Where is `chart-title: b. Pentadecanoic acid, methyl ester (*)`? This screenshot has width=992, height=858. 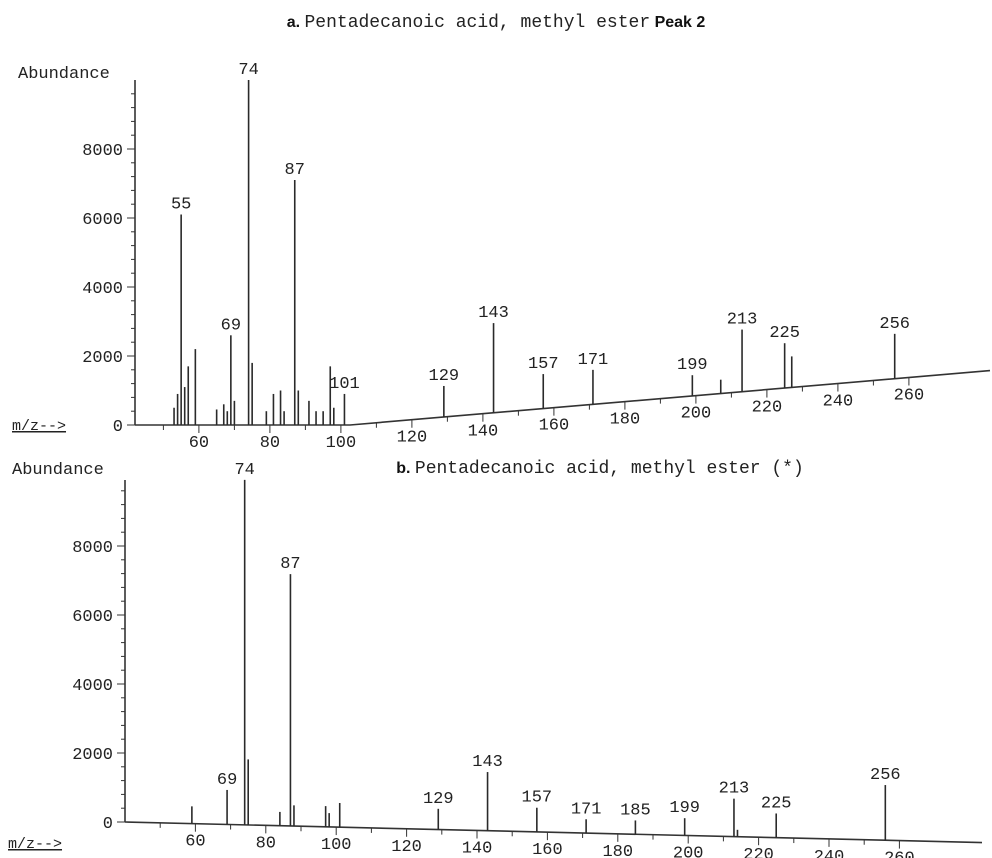 chart-title: b. Pentadecanoic acid, methyl ester (*) is located at coordinates (600, 469).